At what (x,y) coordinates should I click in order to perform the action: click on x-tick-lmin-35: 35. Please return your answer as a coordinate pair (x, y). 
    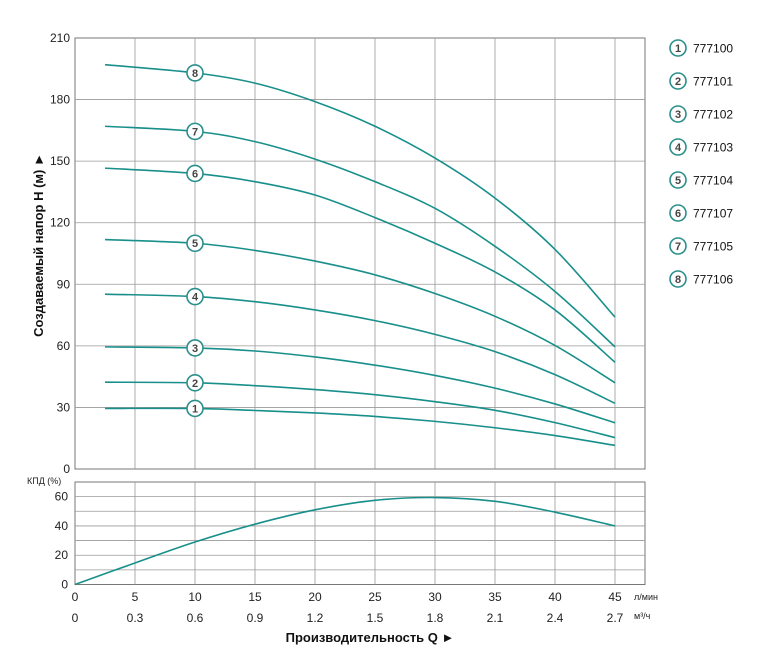
    Looking at the image, I should click on (495, 597).